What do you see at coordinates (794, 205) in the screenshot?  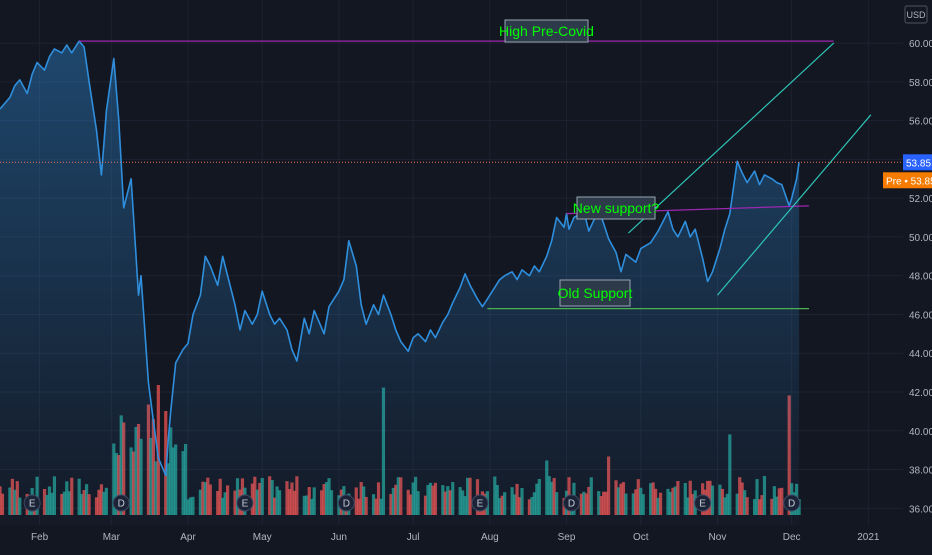 I see `channel-lower-line` at bounding box center [794, 205].